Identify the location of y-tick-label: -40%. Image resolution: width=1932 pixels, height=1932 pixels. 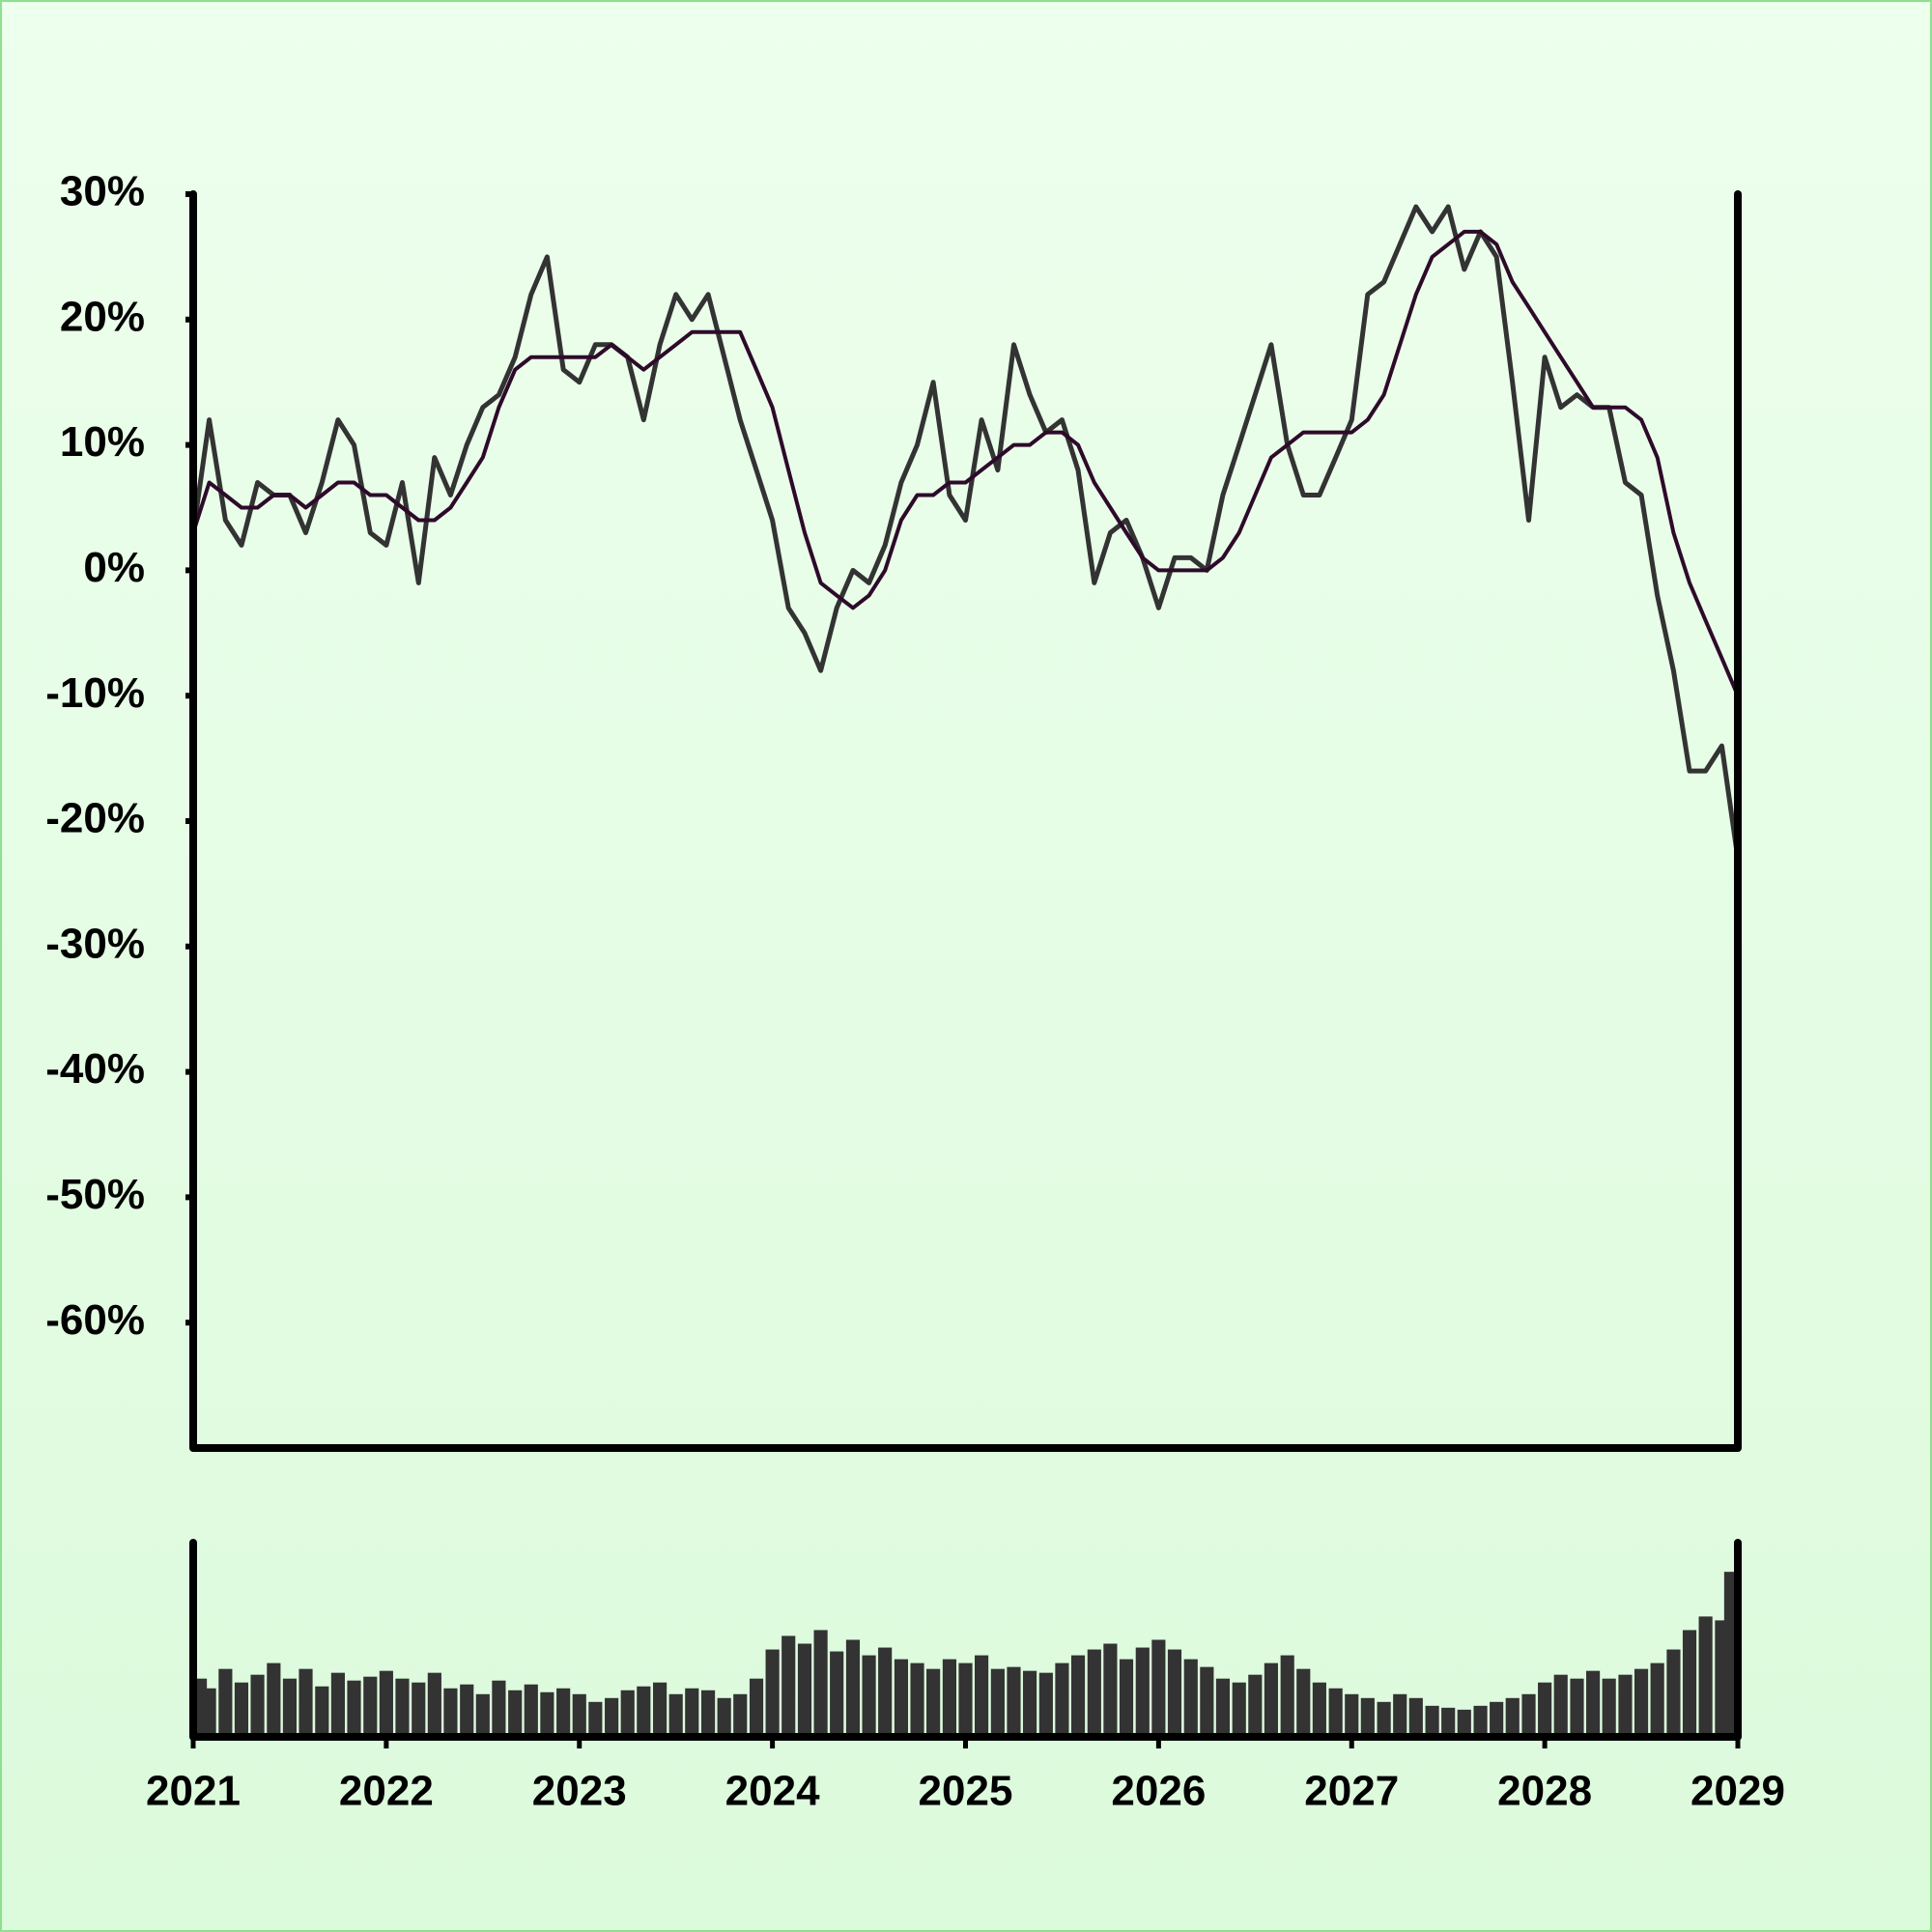
(95, 1069).